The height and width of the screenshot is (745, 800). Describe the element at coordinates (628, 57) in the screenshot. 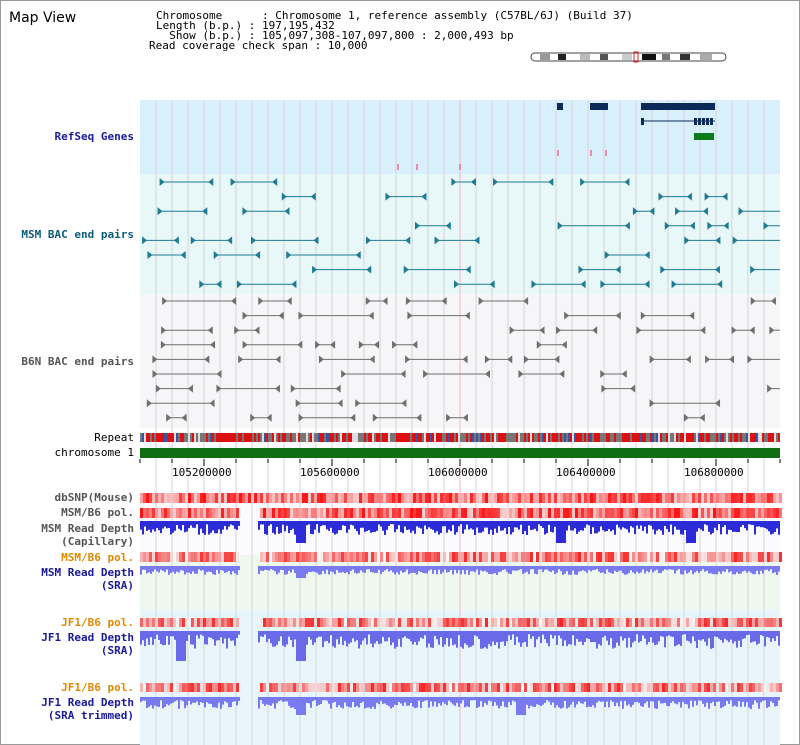

I see `chromosome-ideogram` at that location.